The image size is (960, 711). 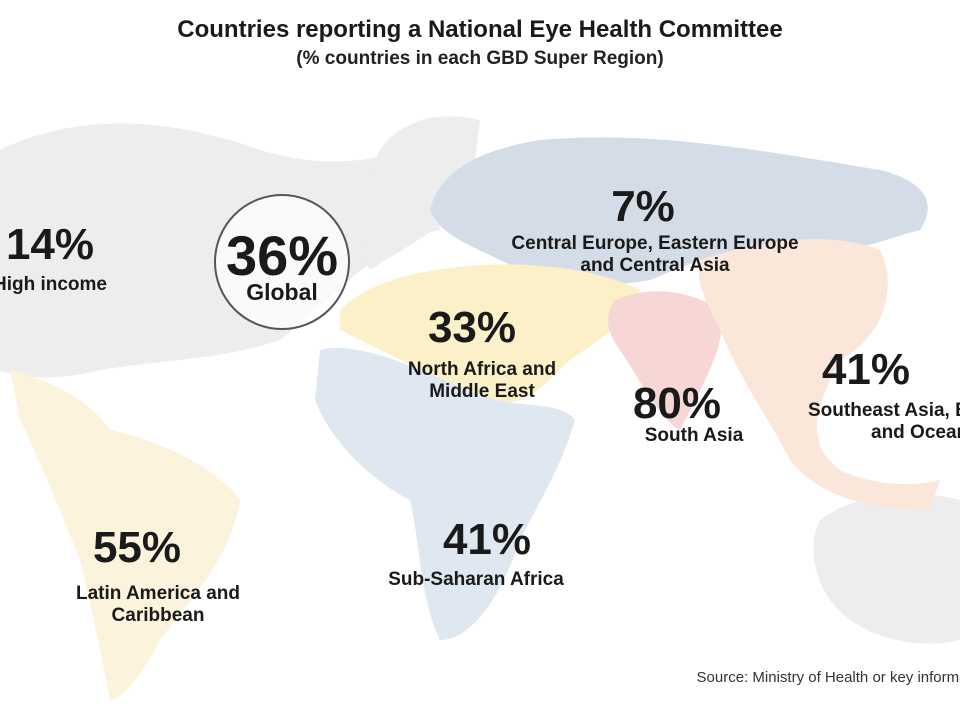 What do you see at coordinates (445, 494) in the screenshot?
I see `region-sub-saharan-africa` at bounding box center [445, 494].